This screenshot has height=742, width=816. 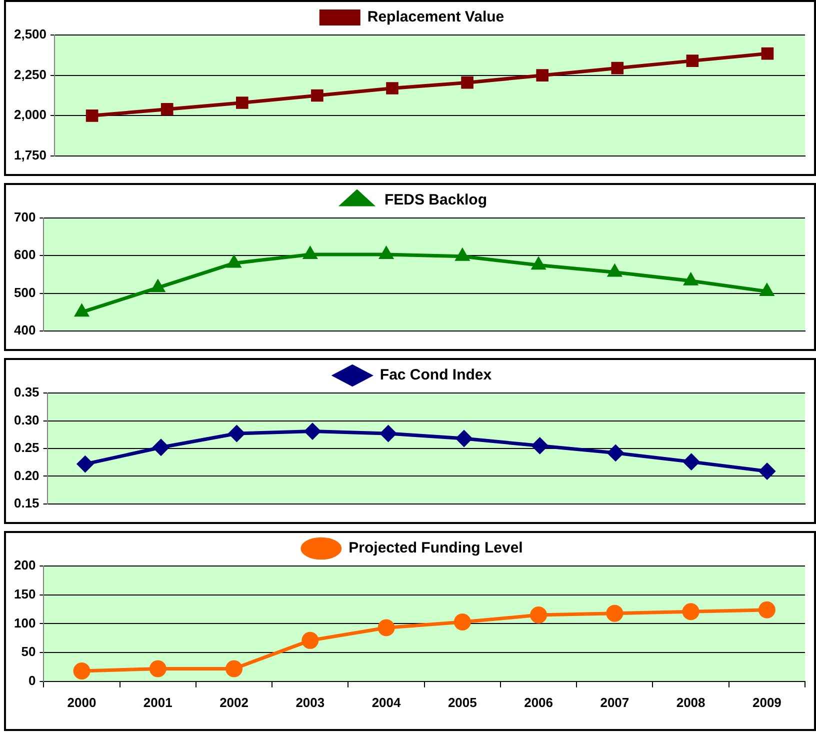 I want to click on y-tick-label: 400, so click(x=25, y=330).